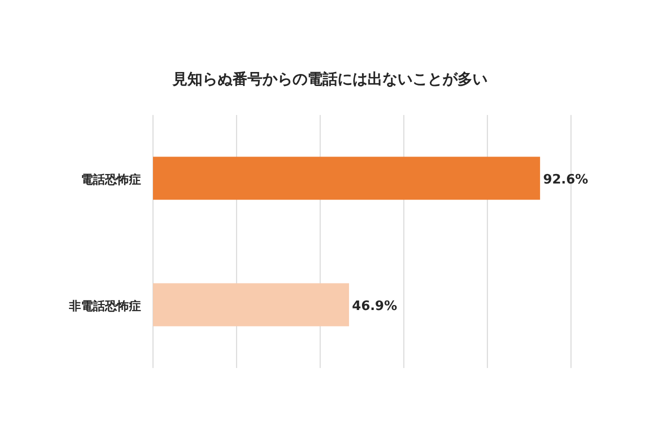 This screenshot has width=656, height=438. I want to click on chart-title: 見知らぬ番号からの電話には出ないことが多い, so click(330, 79).